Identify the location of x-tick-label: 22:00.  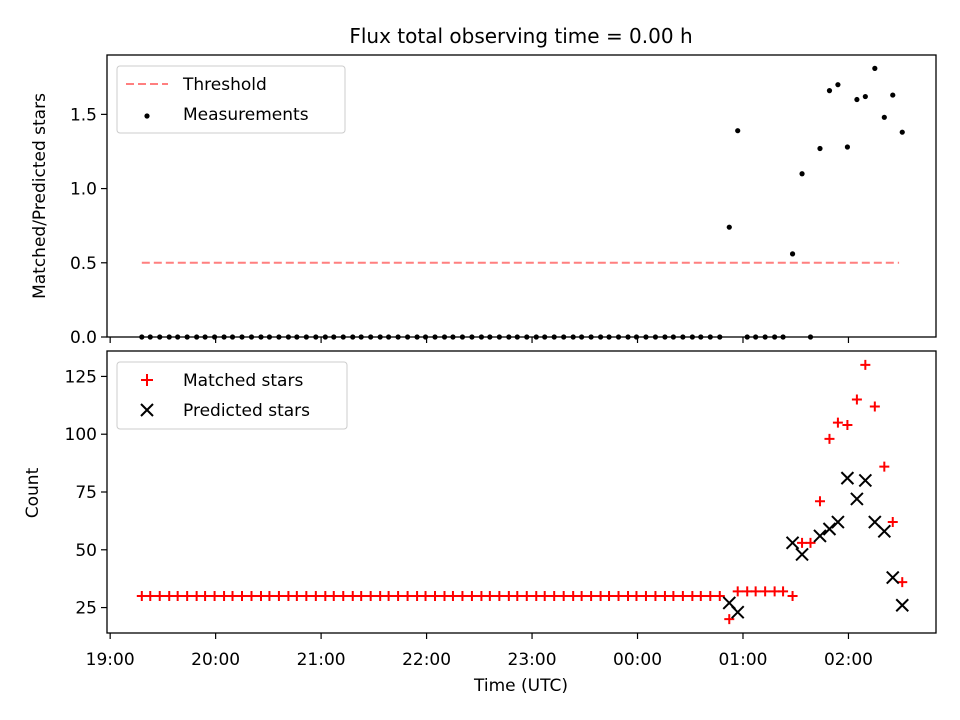
(426, 660).